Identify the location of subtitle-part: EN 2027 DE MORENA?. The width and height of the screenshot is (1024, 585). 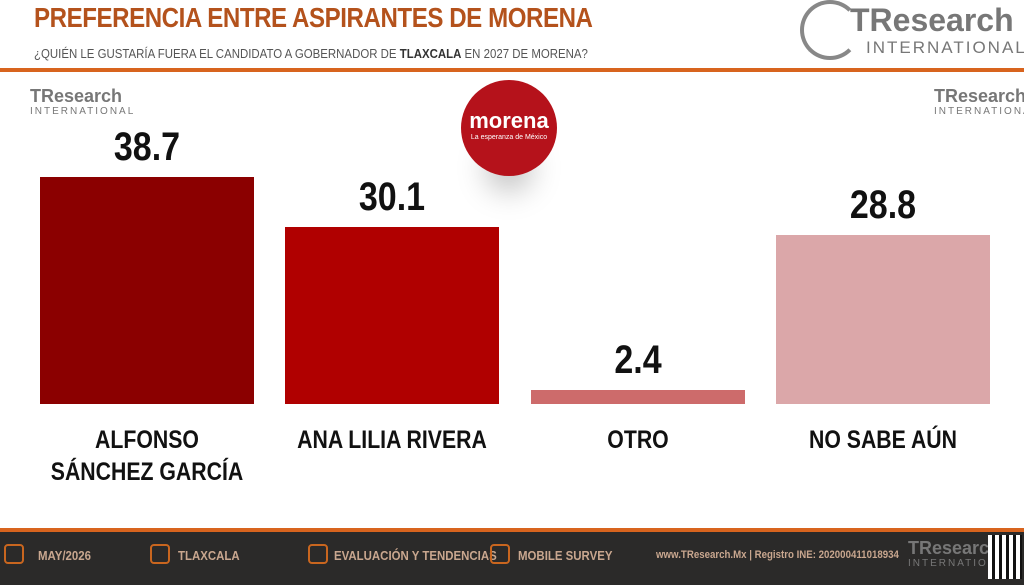
(524, 53).